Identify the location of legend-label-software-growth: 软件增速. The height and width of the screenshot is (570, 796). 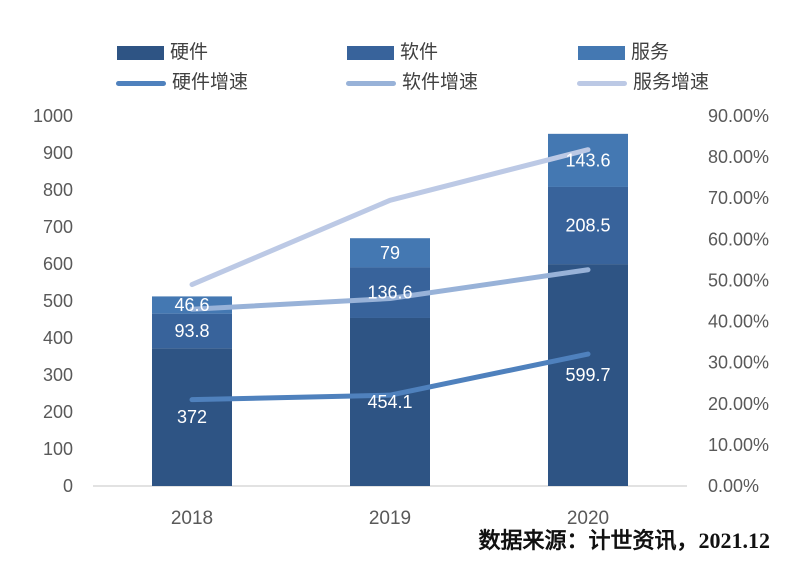
(440, 82).